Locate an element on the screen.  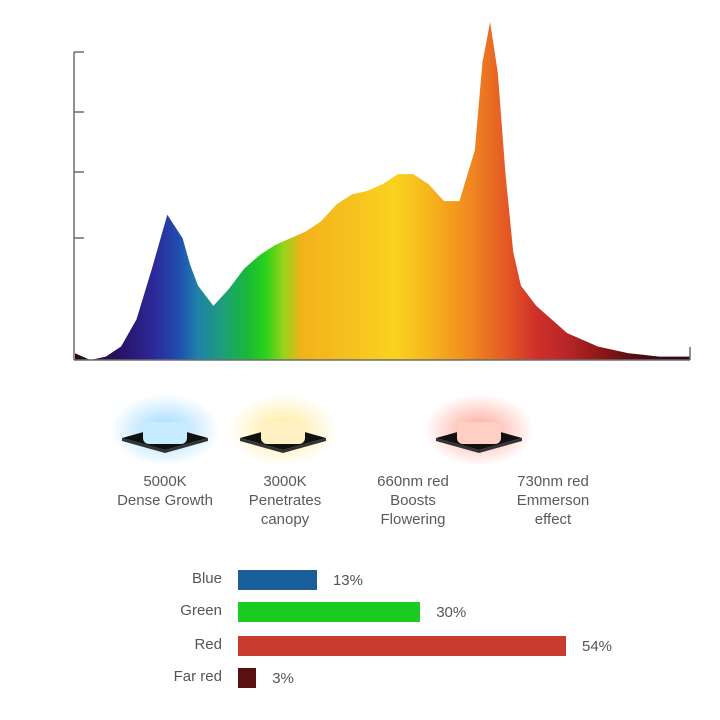
bar-value-label: 30% is located at coordinates (451, 612).